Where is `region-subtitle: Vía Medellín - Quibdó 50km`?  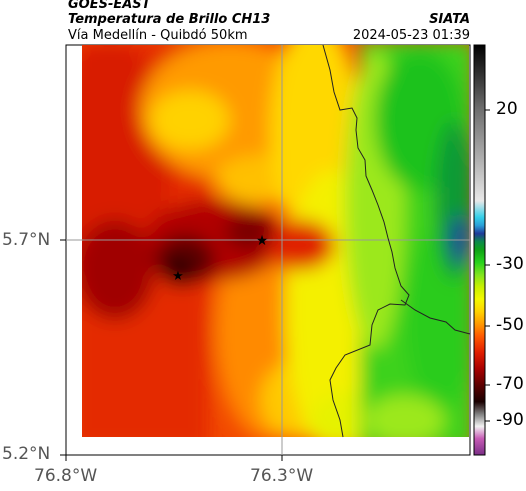
region-subtitle: Vía Medellín - Quibdó 50km is located at coordinates (158, 35).